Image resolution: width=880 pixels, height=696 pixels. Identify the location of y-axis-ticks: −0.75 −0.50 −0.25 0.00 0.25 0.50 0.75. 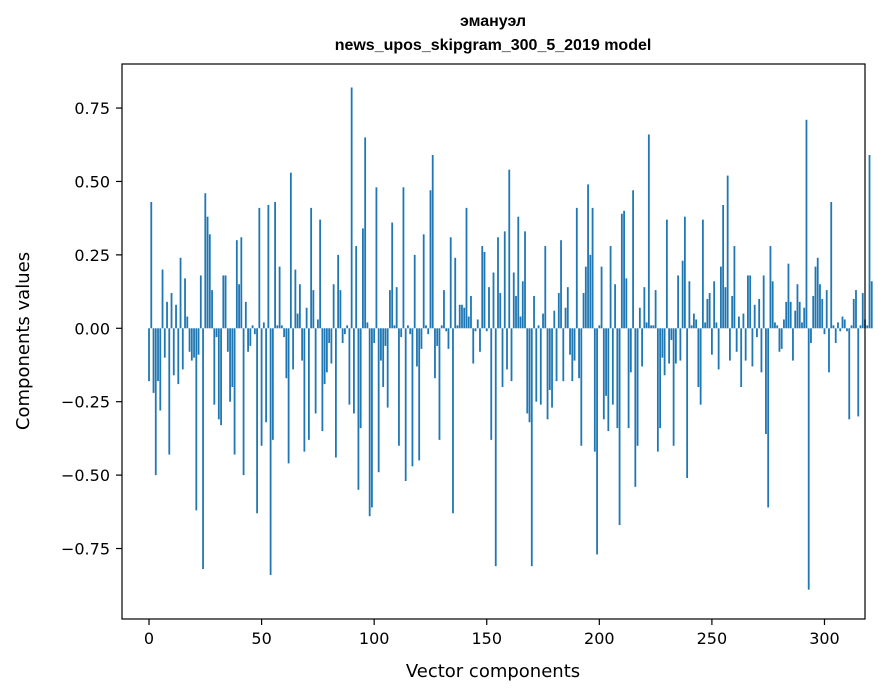
(91, 329).